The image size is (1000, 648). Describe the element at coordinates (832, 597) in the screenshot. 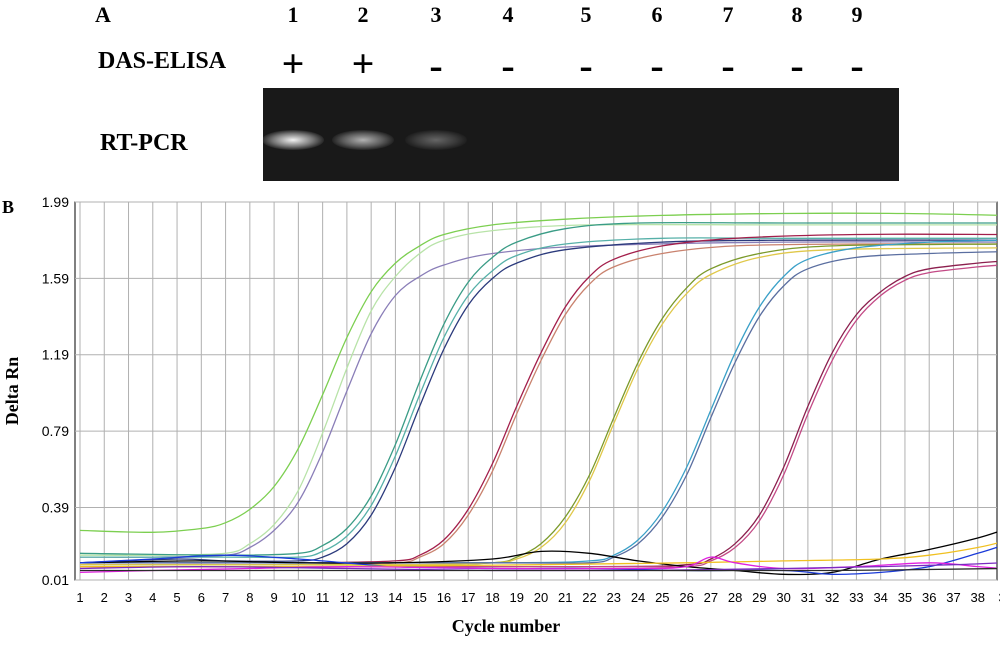

I see `x-tick-label: 32` at that location.